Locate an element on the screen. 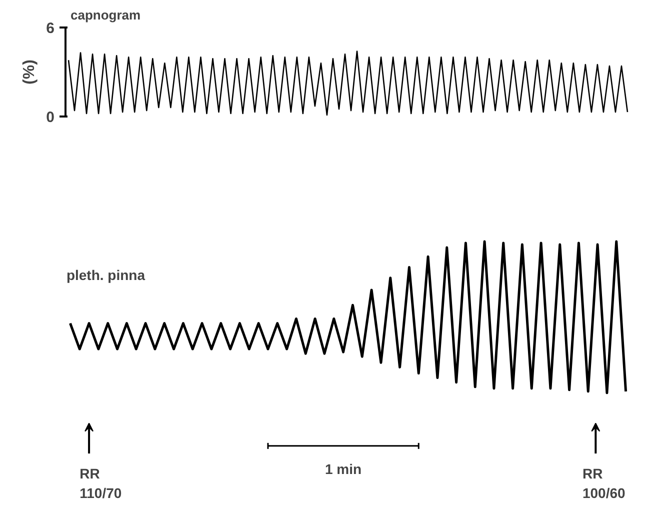 The image size is (655, 524). chart-title: capnogram is located at coordinates (105, 15).